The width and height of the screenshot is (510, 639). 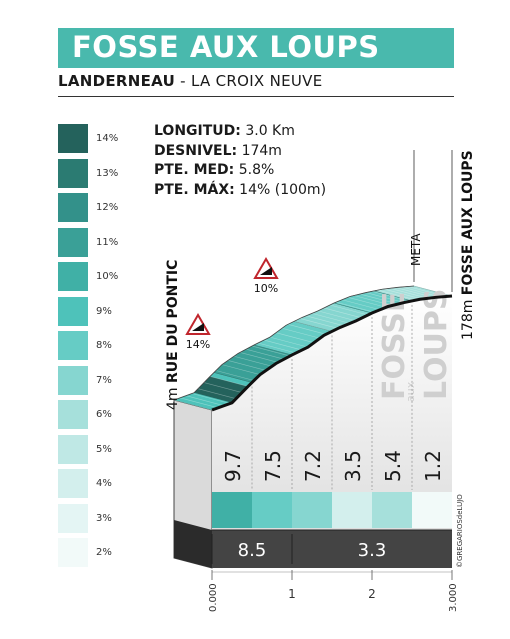 What do you see at coordinates (372, 594) in the screenshot?
I see `x-axis-tick-label: 2` at bounding box center [372, 594].